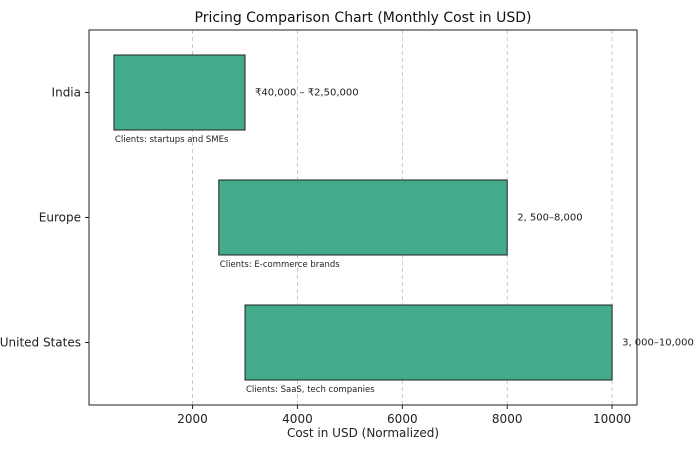 The height and width of the screenshot is (450, 700). What do you see at coordinates (549, 218) in the screenshot?
I see `range-label: 2, 500–8,000` at bounding box center [549, 218].